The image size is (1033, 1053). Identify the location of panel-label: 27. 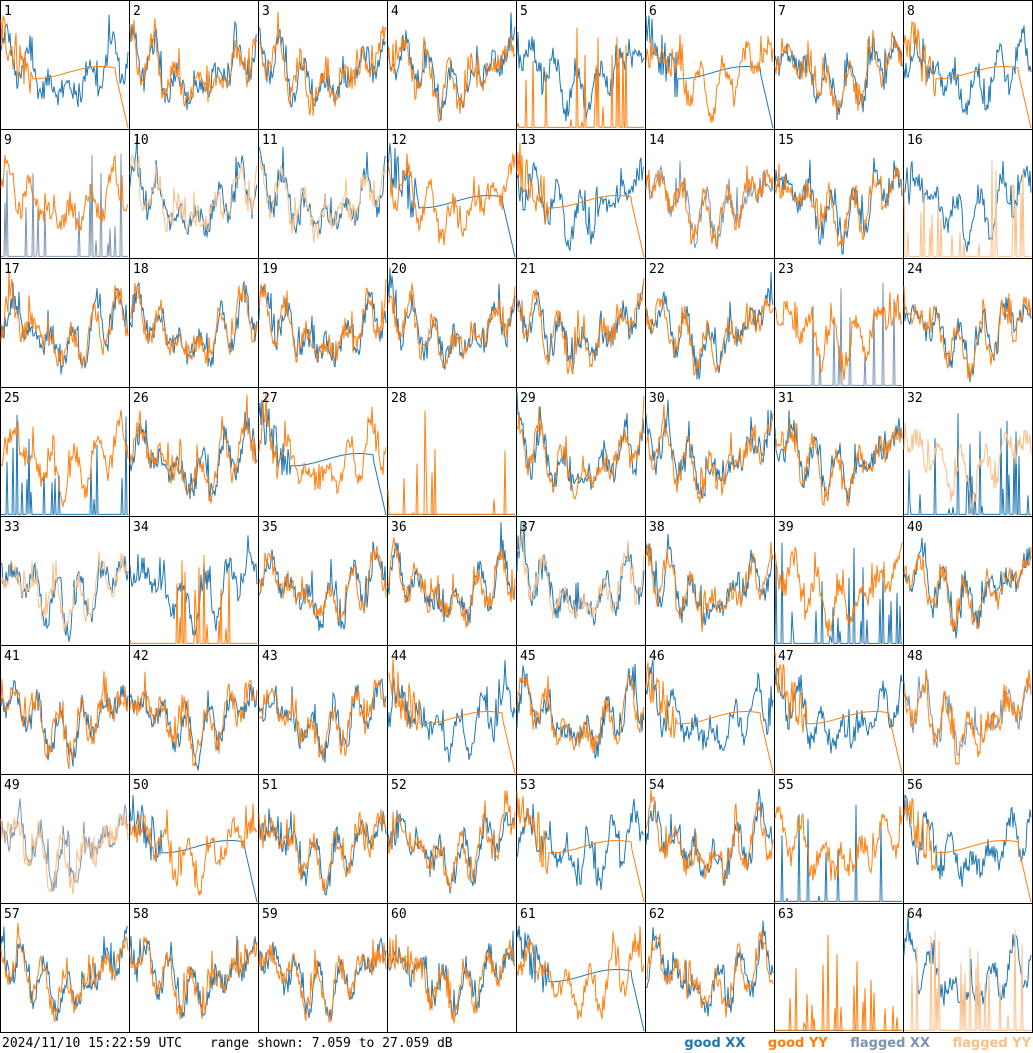
(270, 398).